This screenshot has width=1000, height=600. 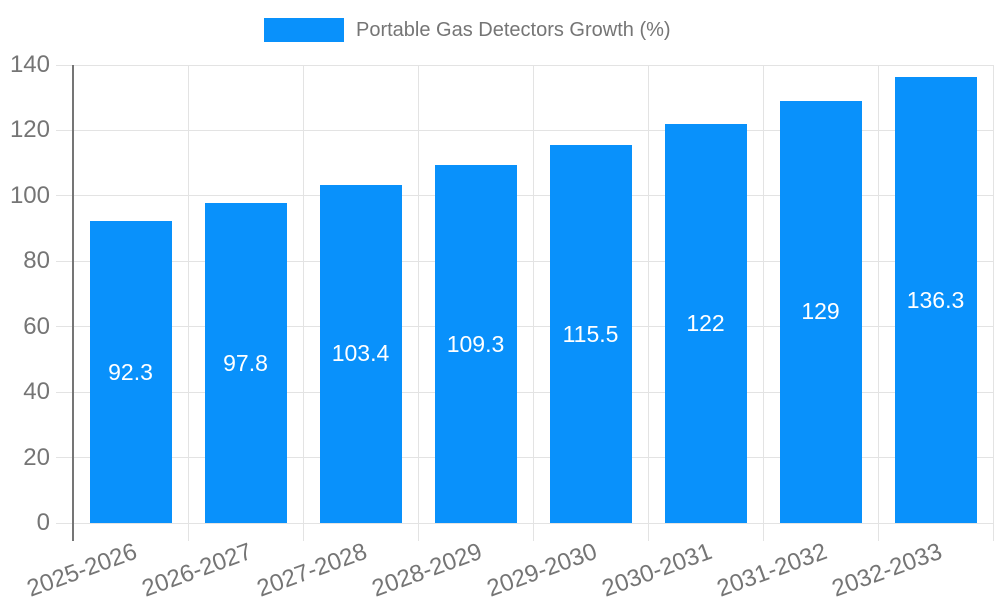 What do you see at coordinates (304, 30) in the screenshot?
I see `legend-swatch-icon` at bounding box center [304, 30].